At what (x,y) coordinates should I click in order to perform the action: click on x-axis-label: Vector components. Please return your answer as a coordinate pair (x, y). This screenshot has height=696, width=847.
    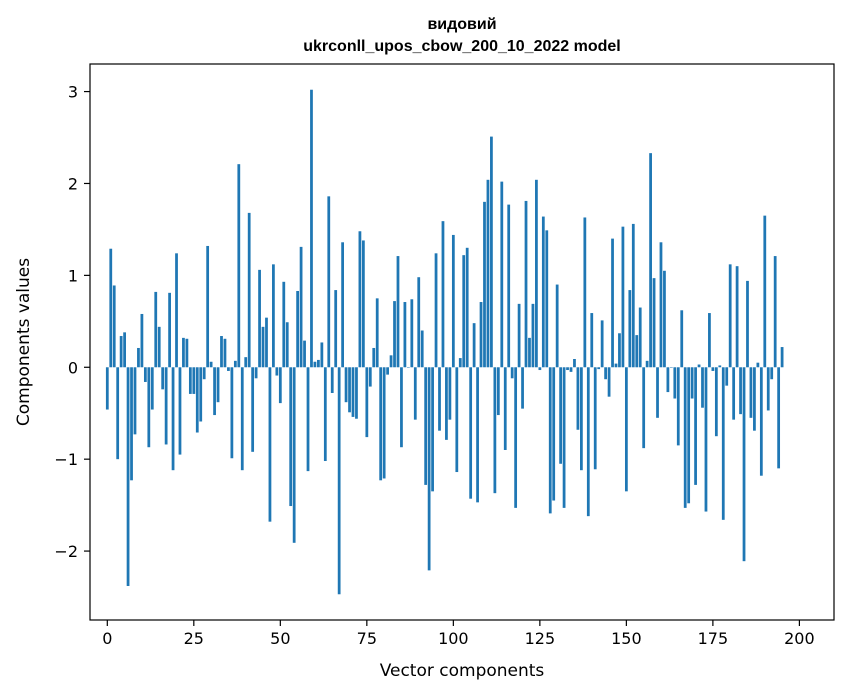
    Looking at the image, I should click on (462, 671).